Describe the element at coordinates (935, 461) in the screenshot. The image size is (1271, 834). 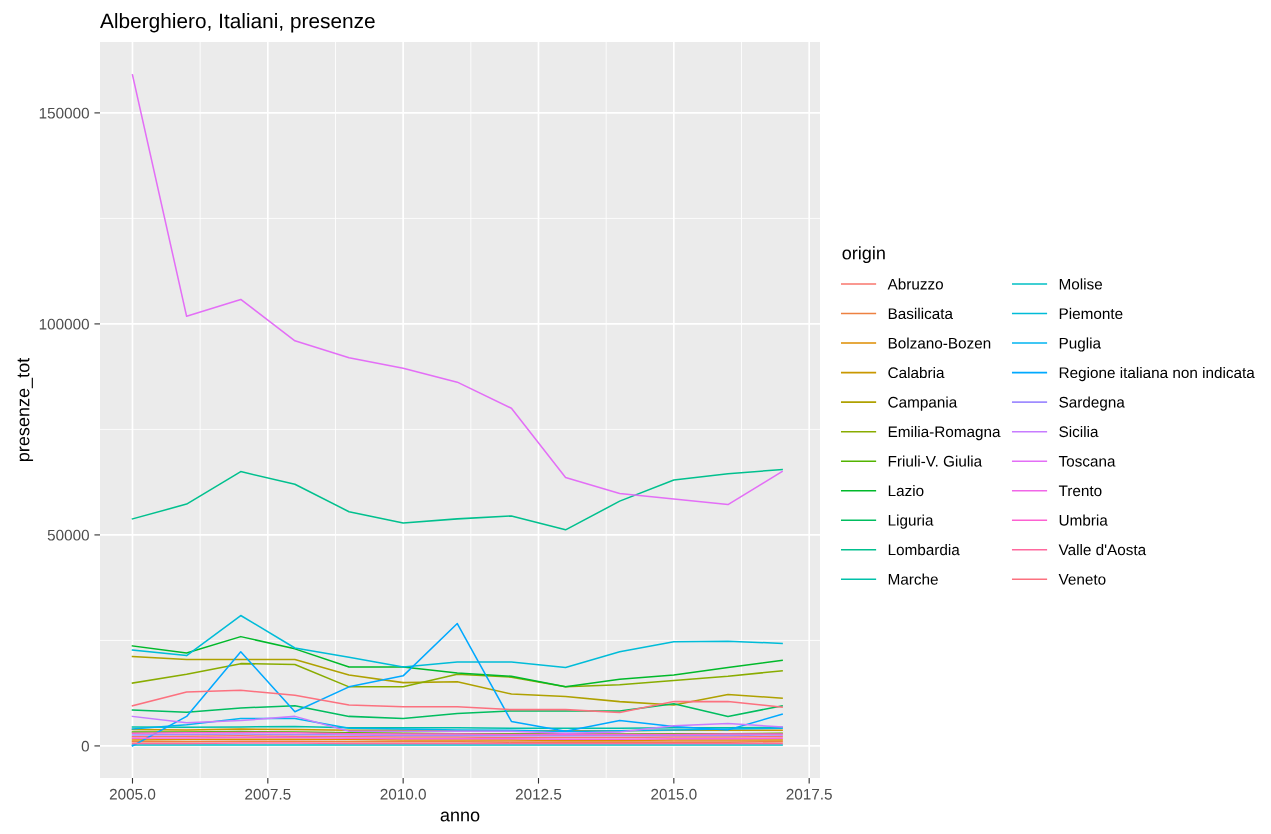
I see `legend-label: Friuli-V. Giulia` at that location.